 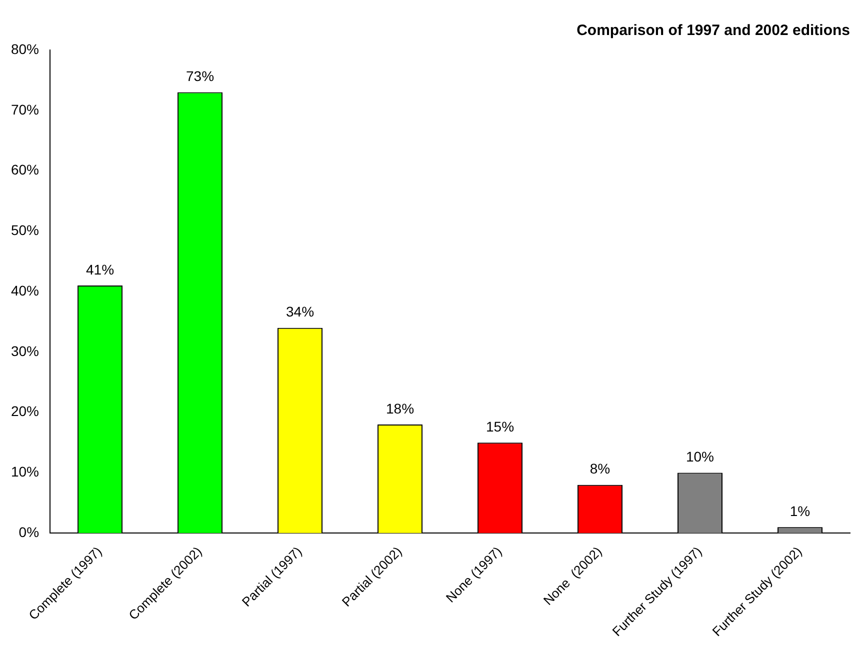 I want to click on y-tick-label: 60%, so click(x=25, y=170).